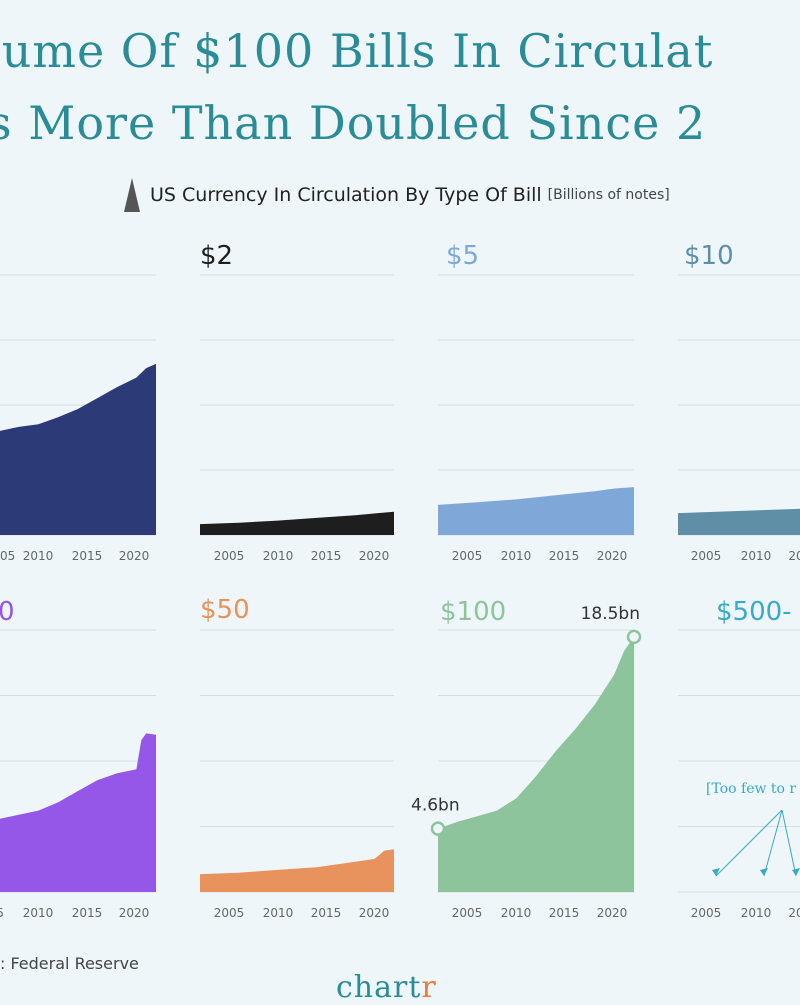 The image size is (800, 1005). Describe the element at coordinates (473, 612) in the screenshot. I see `panel-title: $100` at that location.